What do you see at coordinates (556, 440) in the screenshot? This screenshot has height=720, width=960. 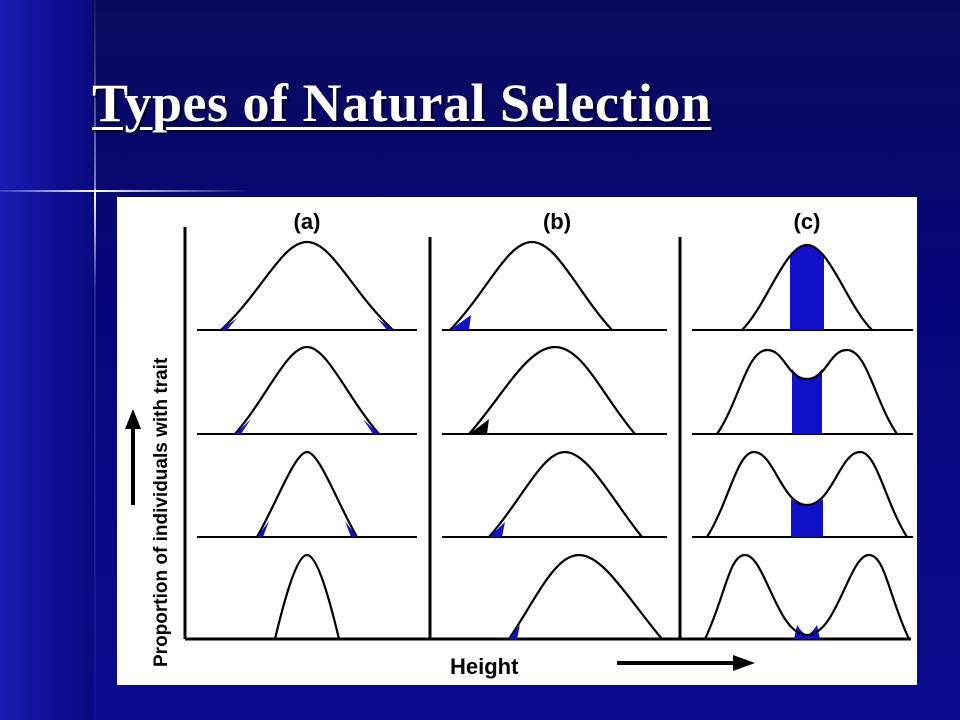 I see `curves-b` at bounding box center [556, 440].